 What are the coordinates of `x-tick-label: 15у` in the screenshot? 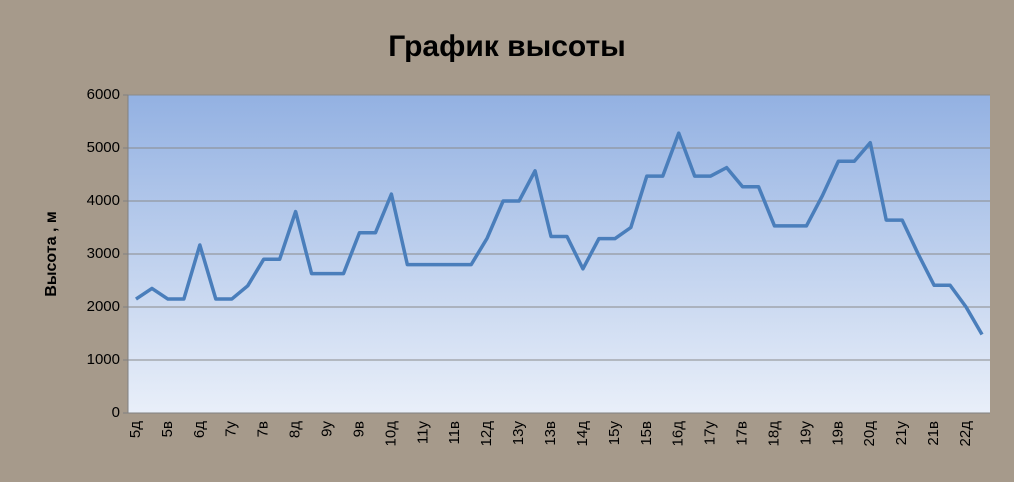 It's located at (614, 433).